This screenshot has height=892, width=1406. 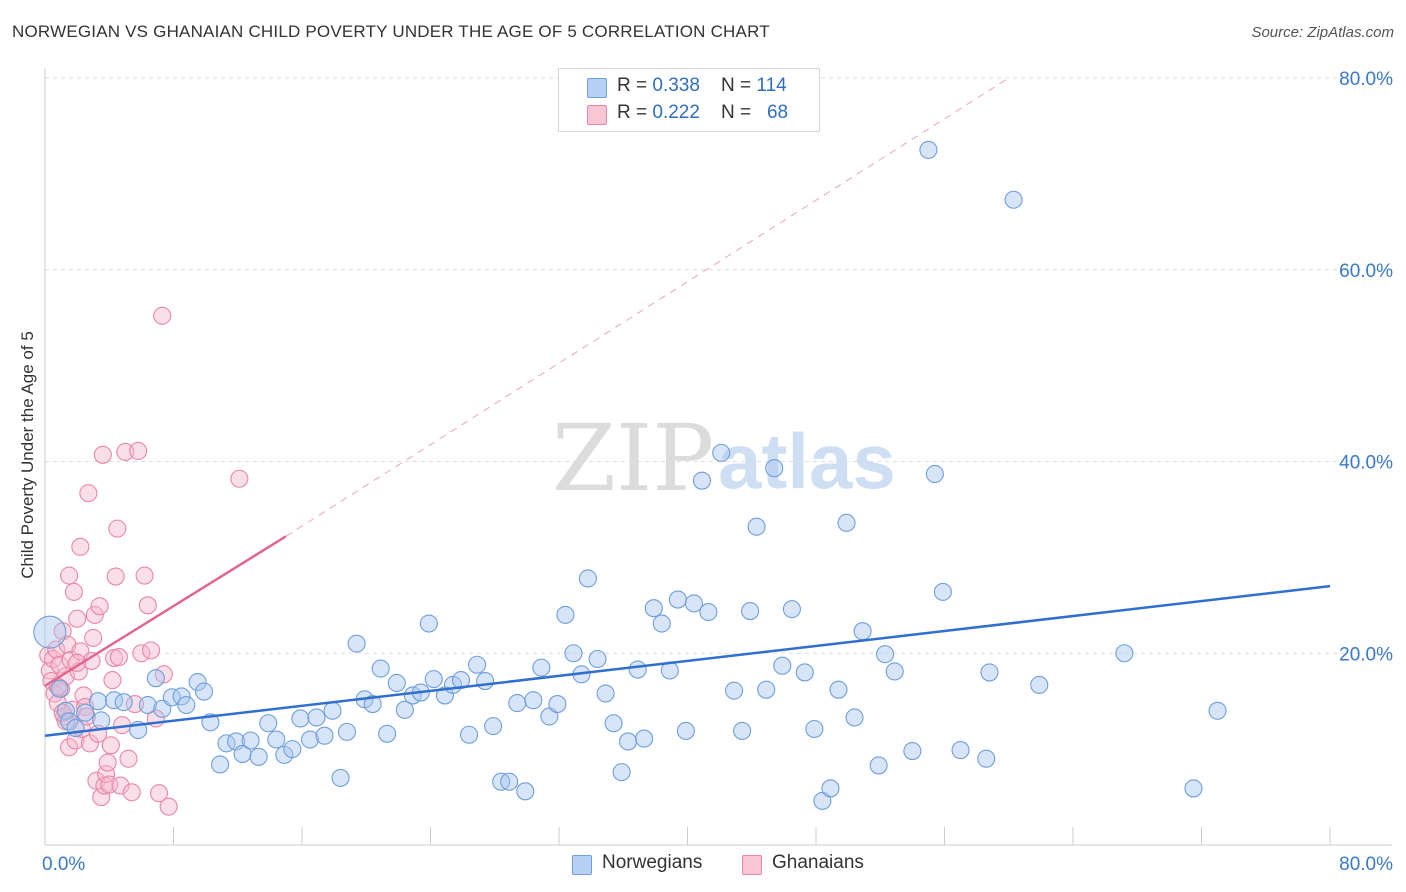 I want to click on ghanaian-points, so click(x=144, y=561).